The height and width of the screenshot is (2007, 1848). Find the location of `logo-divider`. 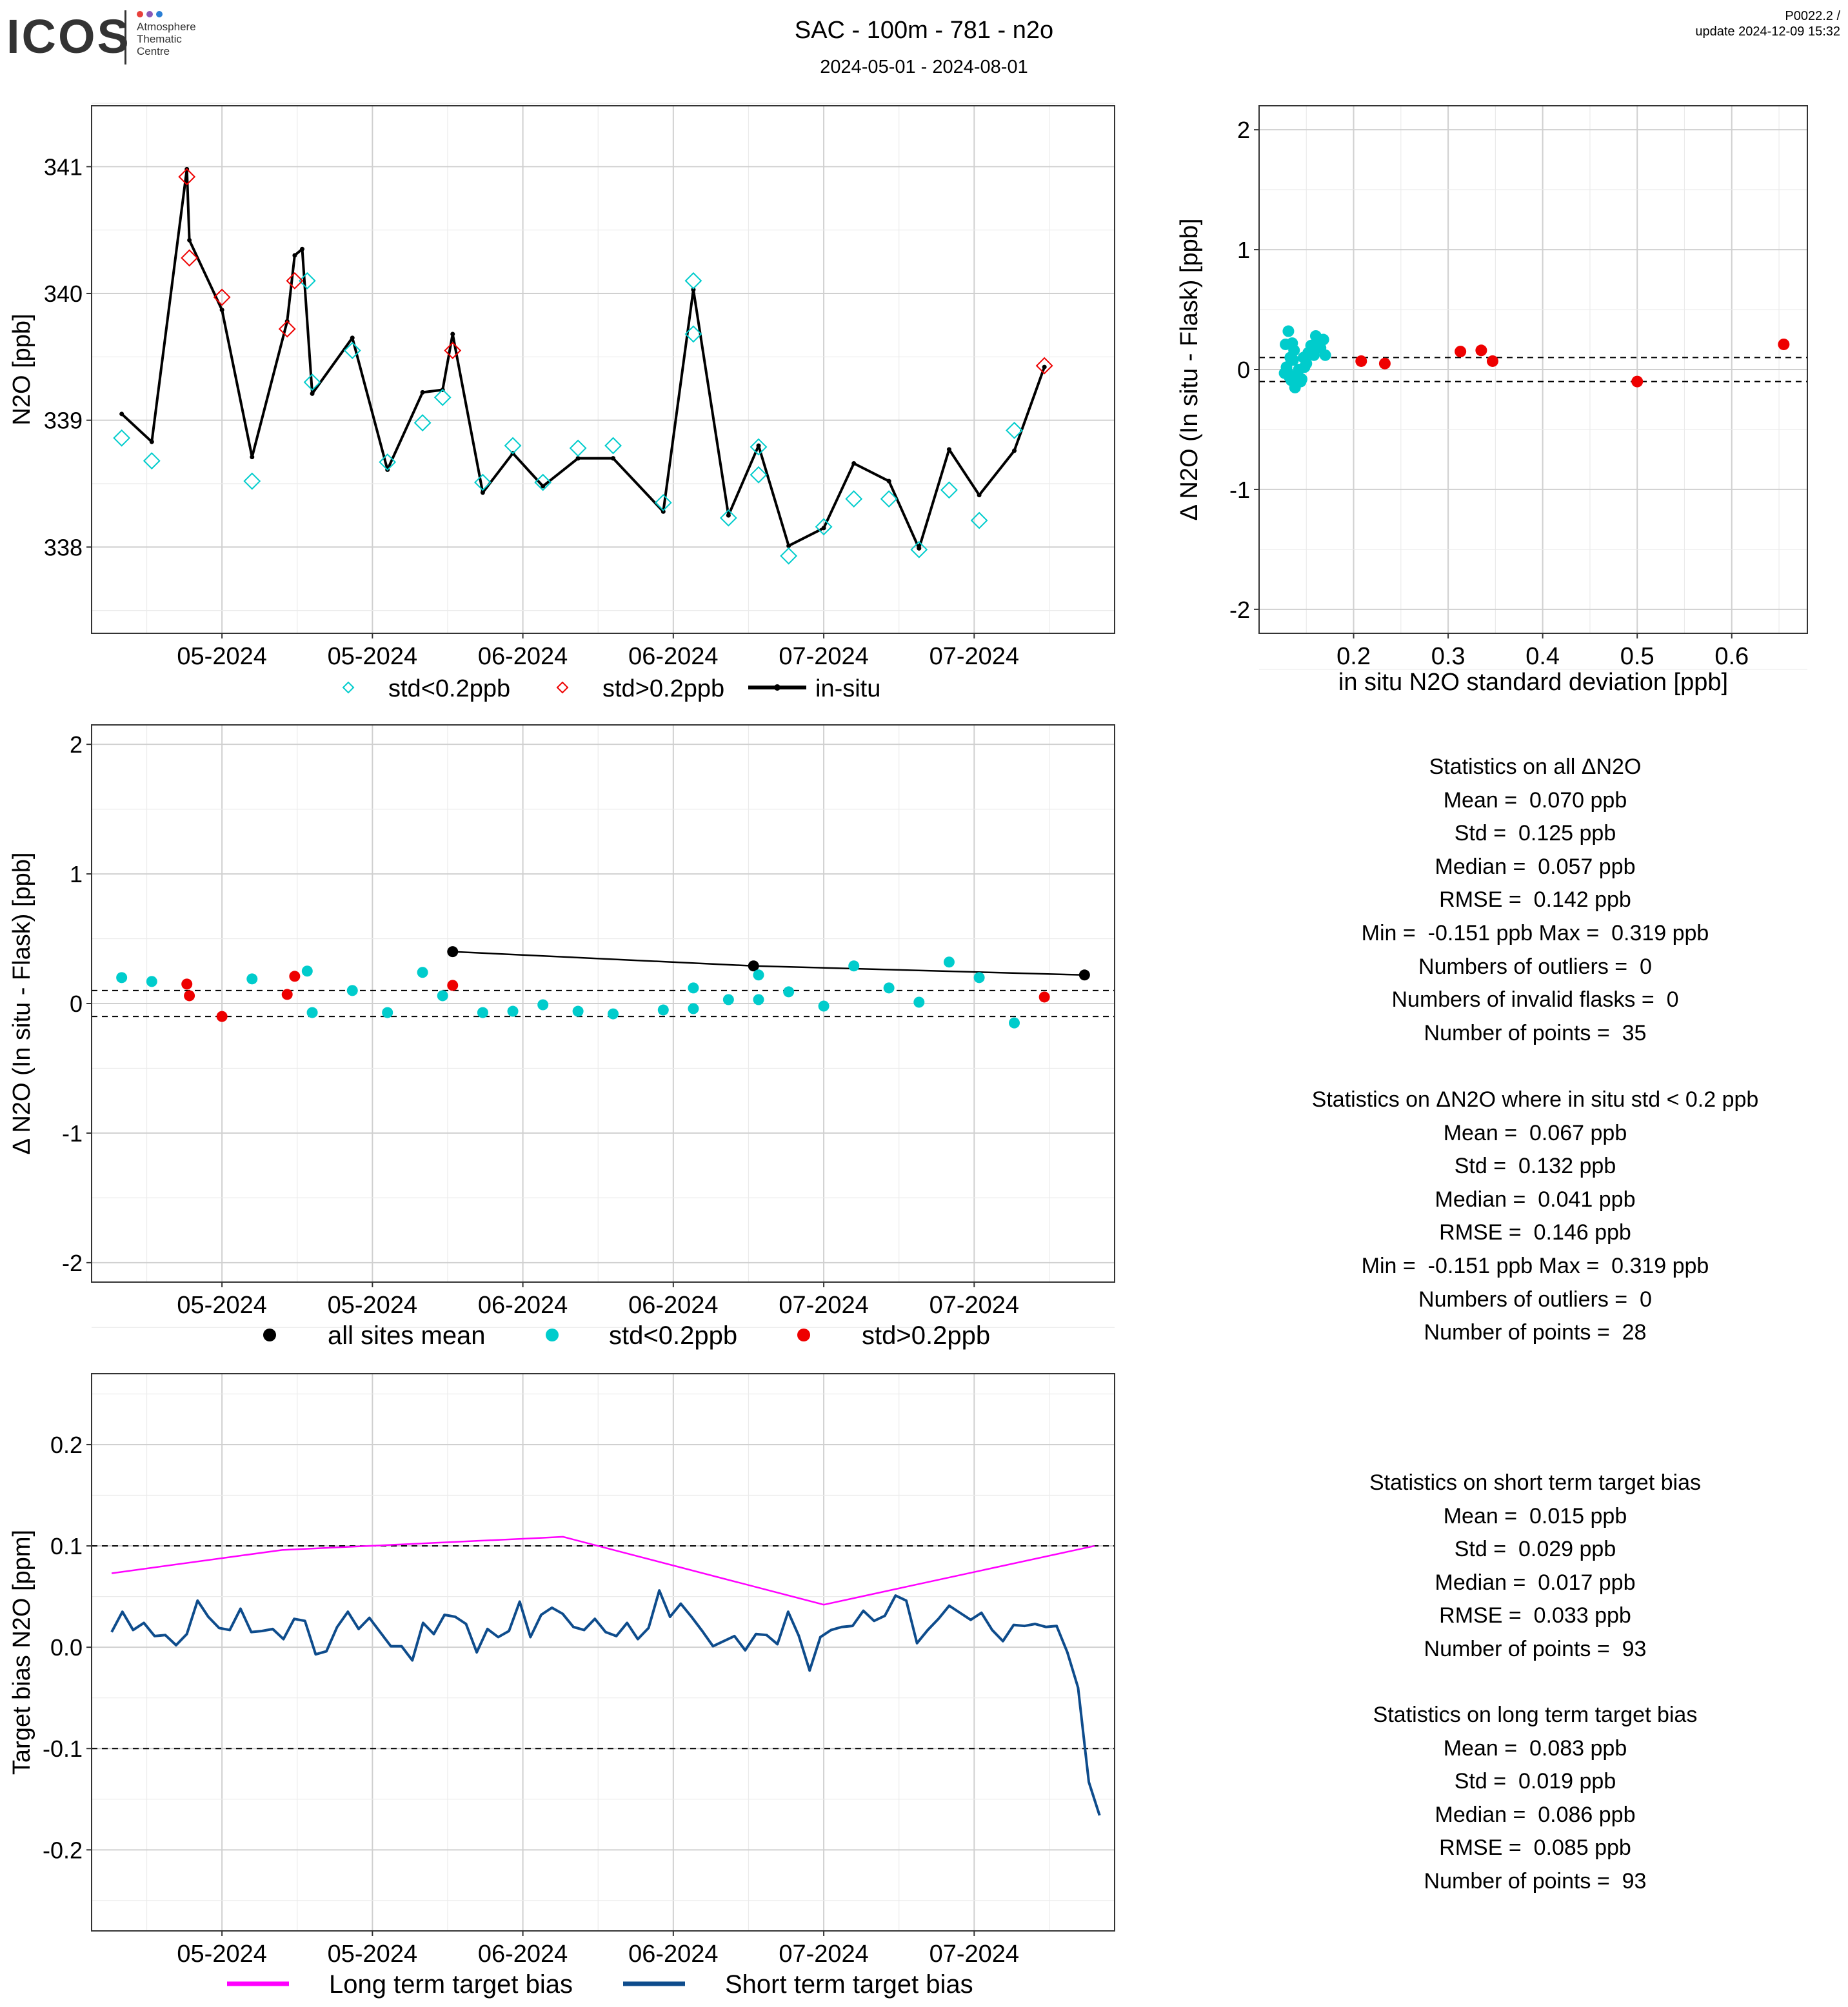

logo-divider is located at coordinates (125, 37).